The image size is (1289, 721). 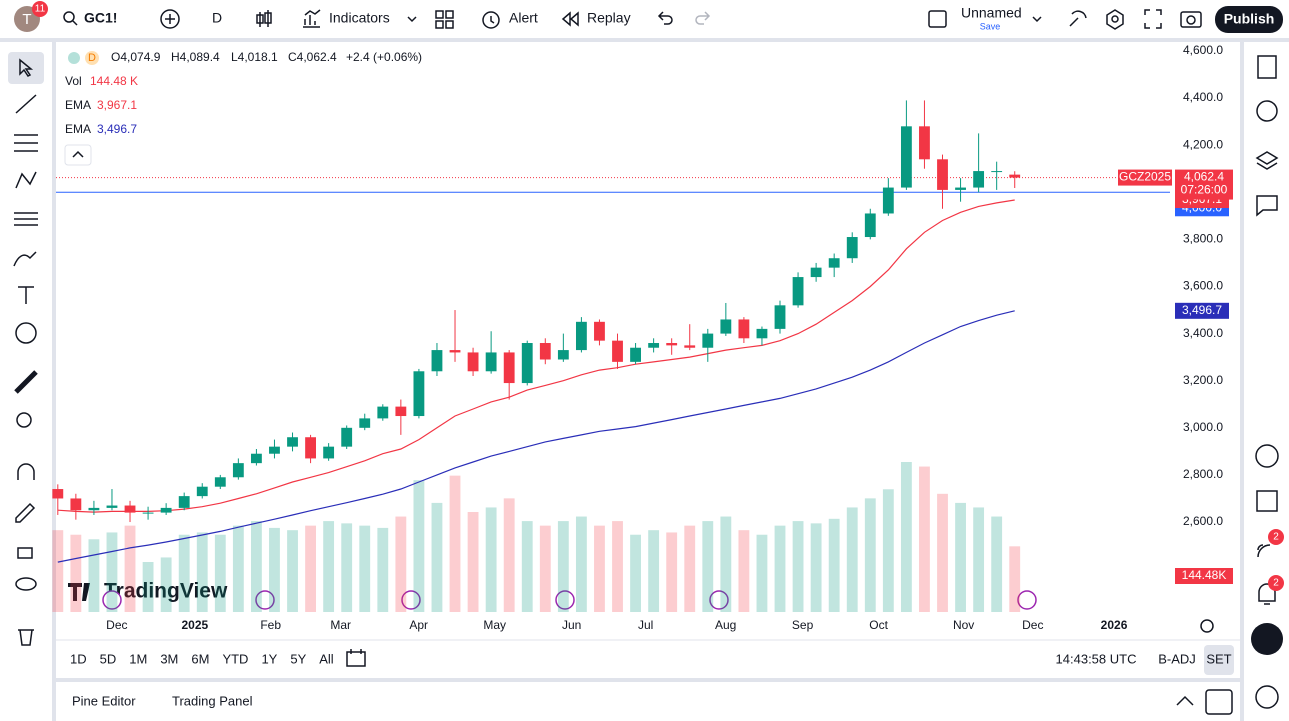 What do you see at coordinates (937, 19) in the screenshot?
I see `layout-checkbox` at bounding box center [937, 19].